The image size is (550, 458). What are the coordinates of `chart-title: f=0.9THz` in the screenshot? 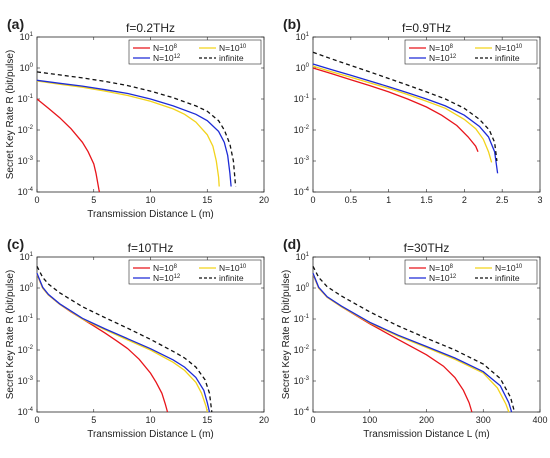 It's located at (426, 28).